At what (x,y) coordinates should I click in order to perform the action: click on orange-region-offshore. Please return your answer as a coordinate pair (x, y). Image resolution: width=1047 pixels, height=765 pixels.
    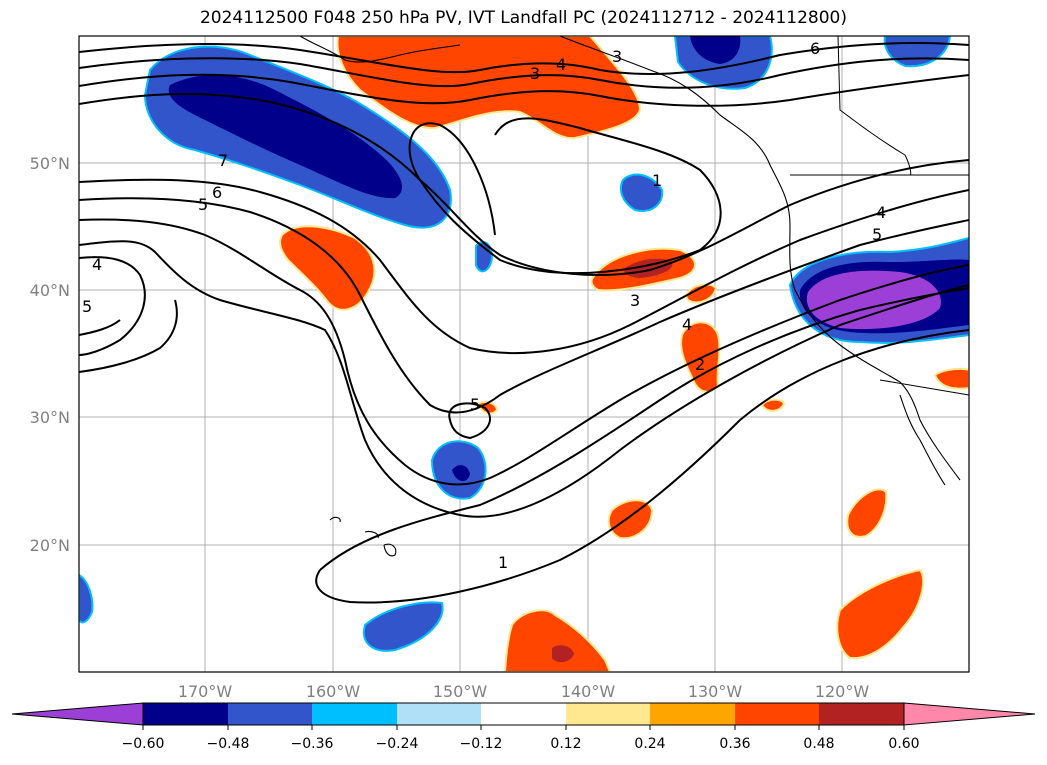
    Looking at the image, I should click on (700, 357).